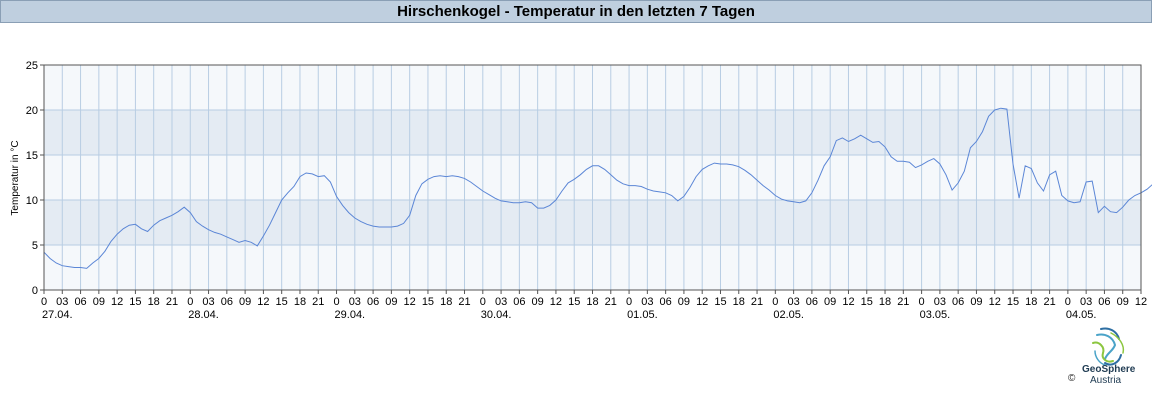 This screenshot has height=400, width=1152. What do you see at coordinates (496, 315) in the screenshot?
I see `day-label: 30.04.` at bounding box center [496, 315].